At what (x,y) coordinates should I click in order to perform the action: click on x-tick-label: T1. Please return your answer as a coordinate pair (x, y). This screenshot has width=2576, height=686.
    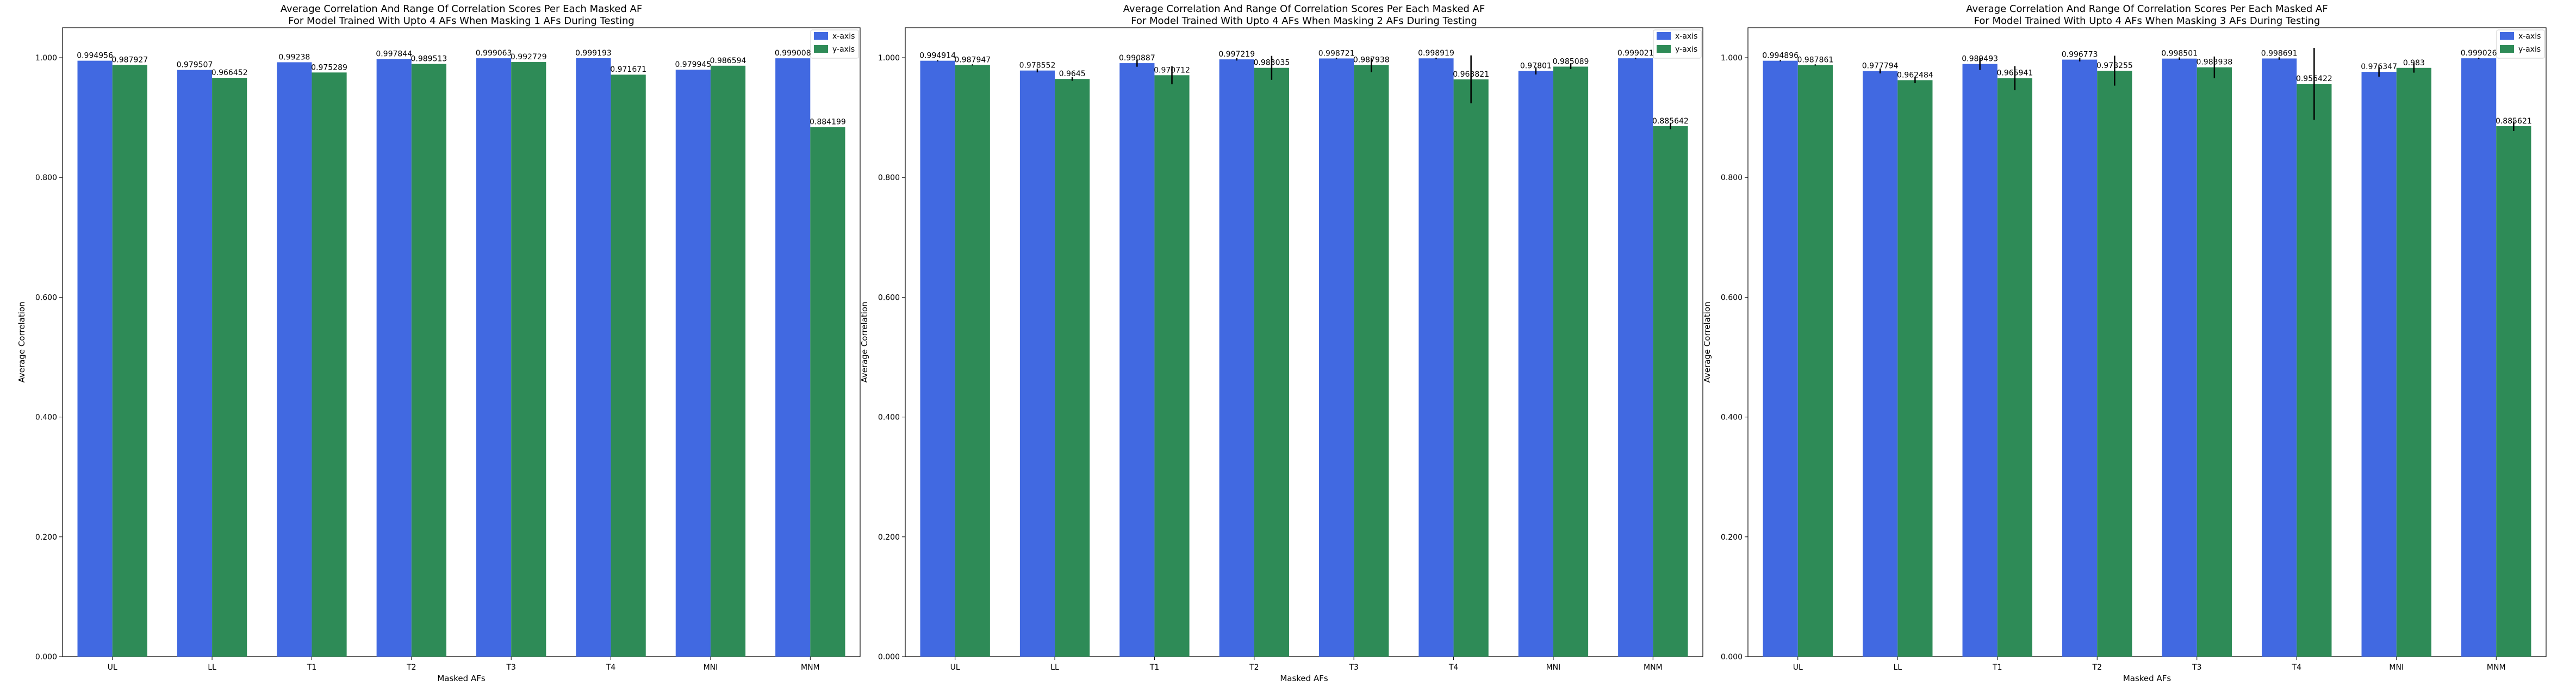
    Looking at the image, I should click on (1154, 667).